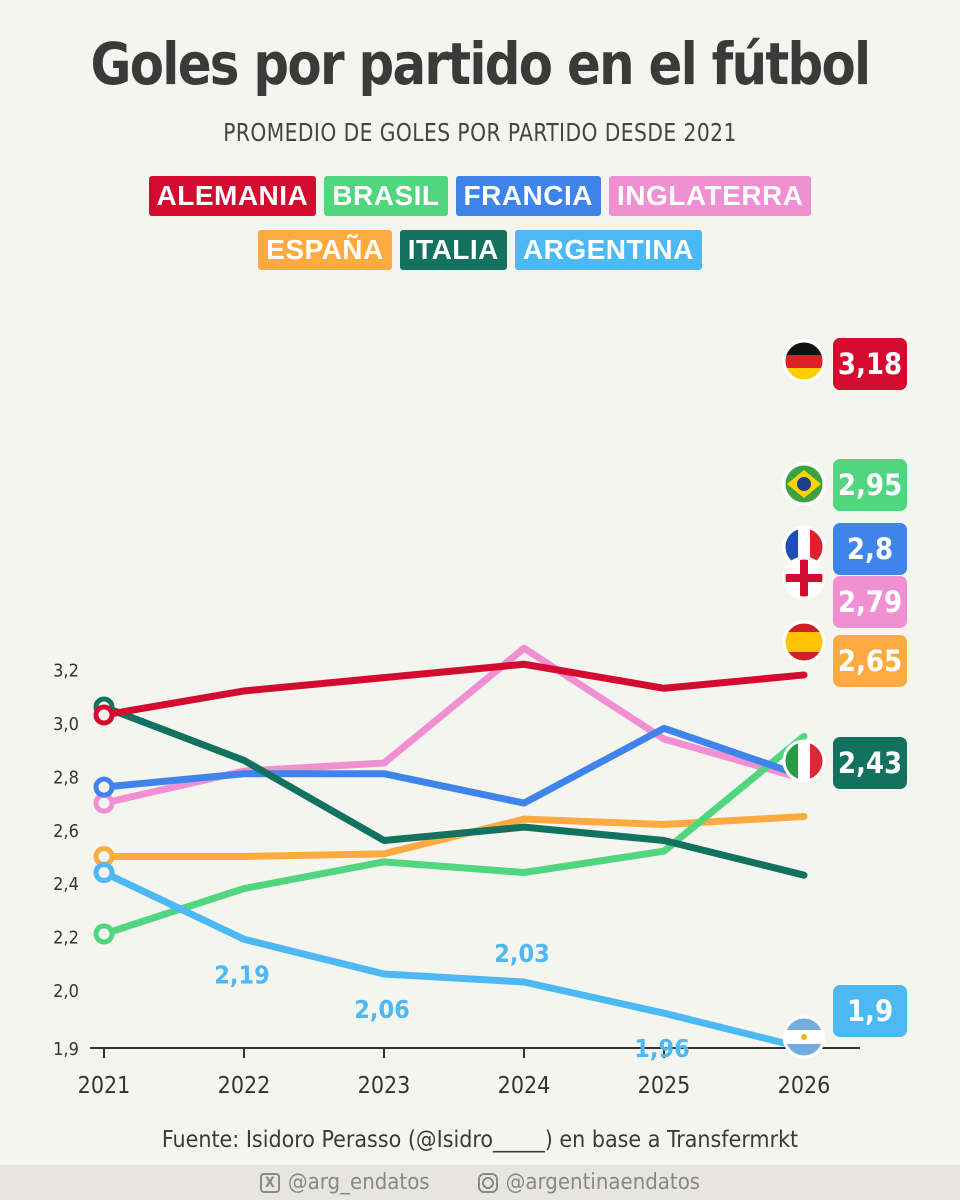 This screenshot has height=1200, width=960. I want to click on social-bar: X @arg_endatos @argentinaendatos, so click(480, 1182).